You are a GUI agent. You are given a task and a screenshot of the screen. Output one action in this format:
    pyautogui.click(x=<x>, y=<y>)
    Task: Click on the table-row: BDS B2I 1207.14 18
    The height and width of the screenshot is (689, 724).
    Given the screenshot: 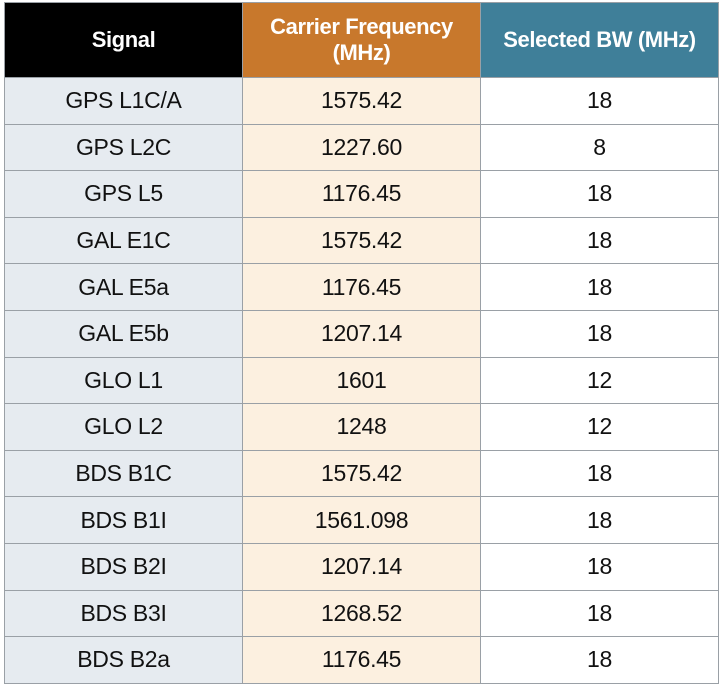 What is the action you would take?
    pyautogui.click(x=361, y=566)
    